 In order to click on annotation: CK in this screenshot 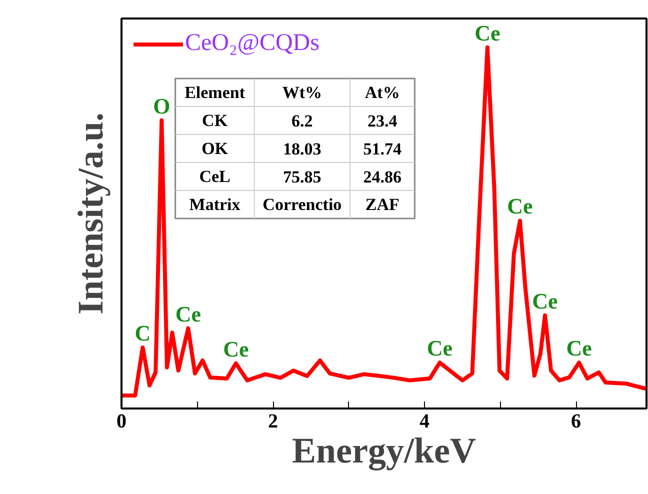, I will do `click(215, 120)`.